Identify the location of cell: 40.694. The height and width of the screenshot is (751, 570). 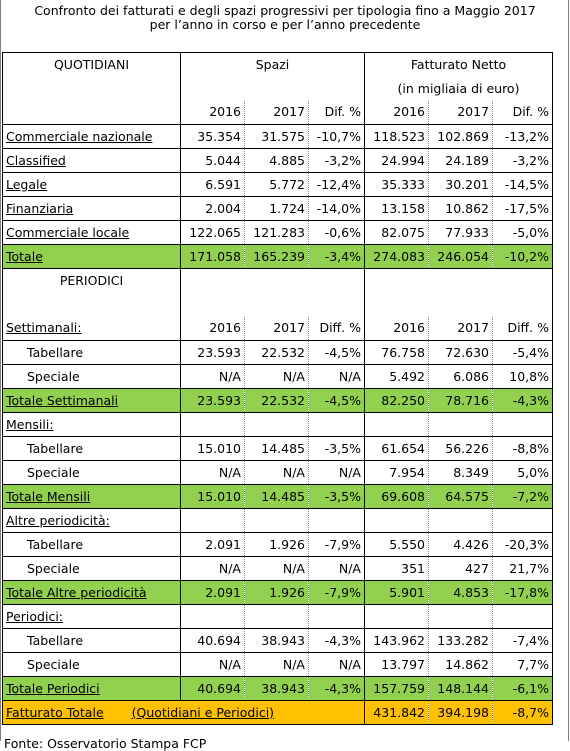
(212, 640).